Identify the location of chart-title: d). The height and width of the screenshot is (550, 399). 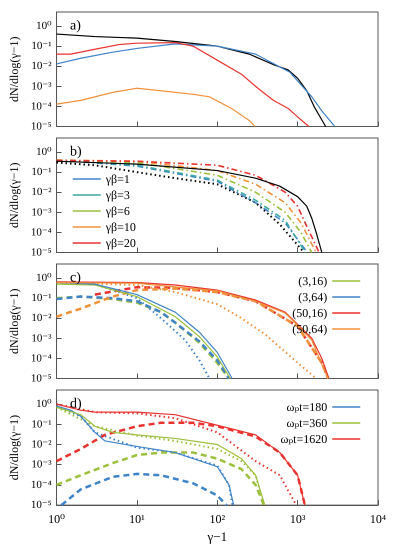
(76, 404).